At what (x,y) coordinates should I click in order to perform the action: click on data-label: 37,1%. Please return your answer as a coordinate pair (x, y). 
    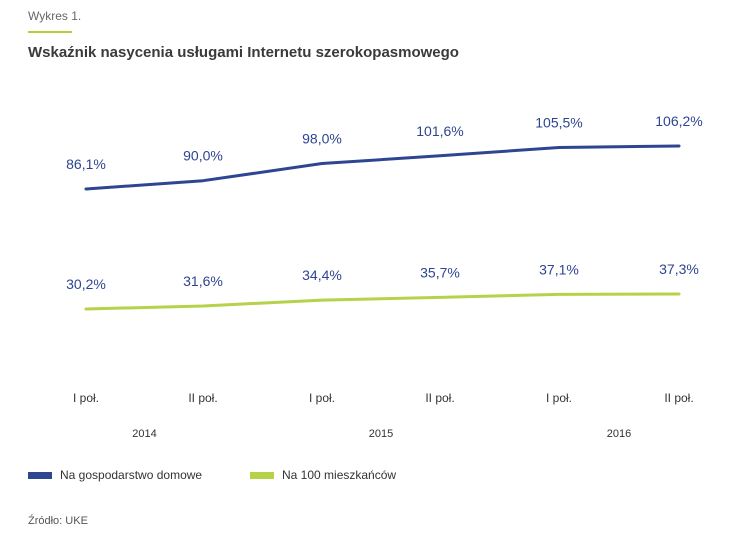
    Looking at the image, I should click on (559, 269).